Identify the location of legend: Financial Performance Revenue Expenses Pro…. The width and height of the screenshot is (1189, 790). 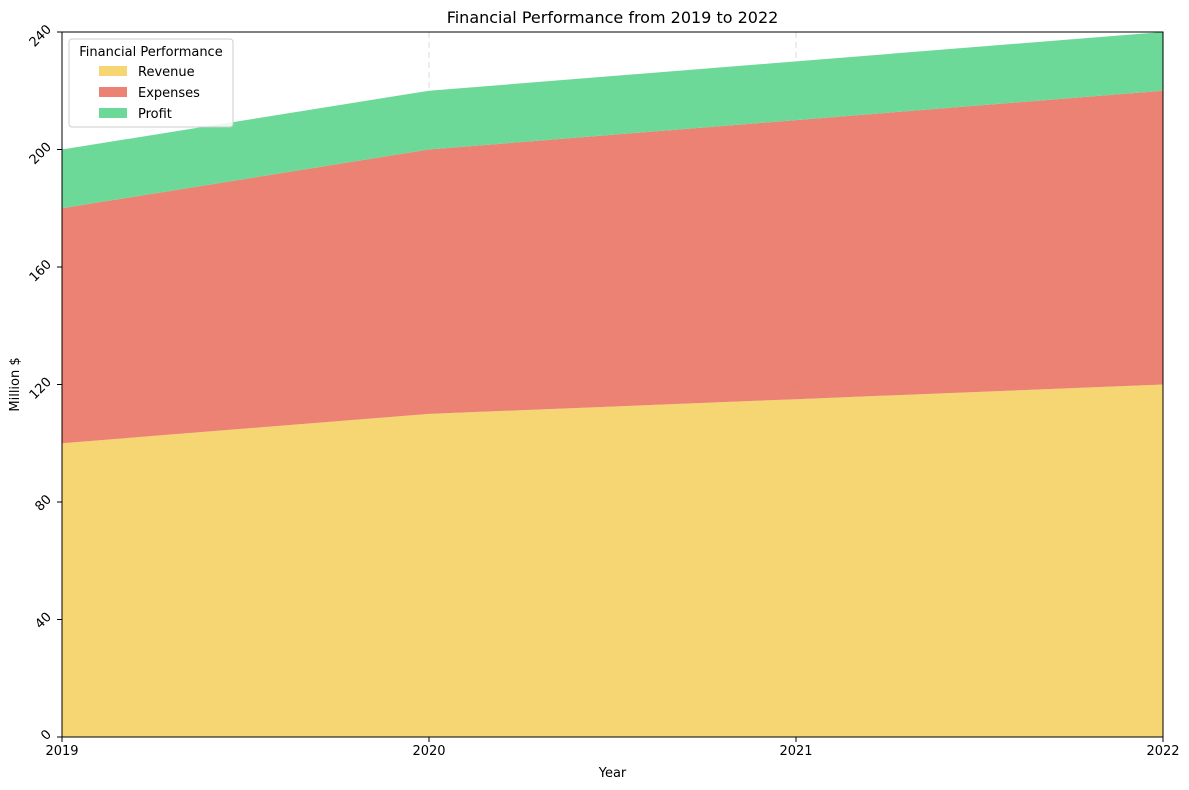
(151, 83).